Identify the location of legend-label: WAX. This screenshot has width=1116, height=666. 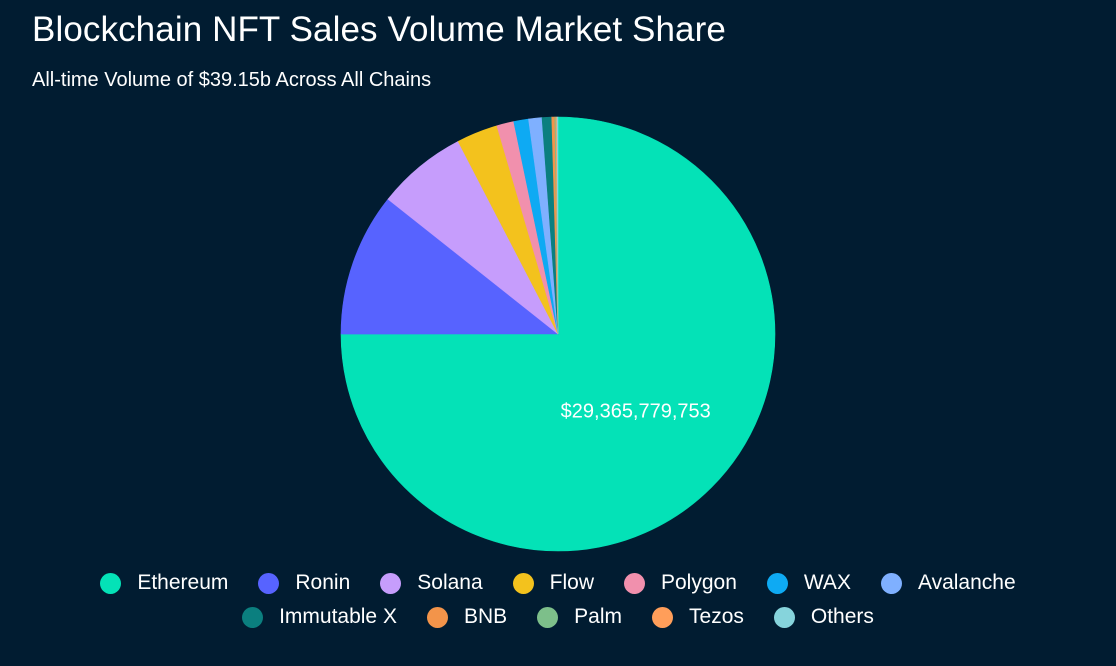
(827, 582).